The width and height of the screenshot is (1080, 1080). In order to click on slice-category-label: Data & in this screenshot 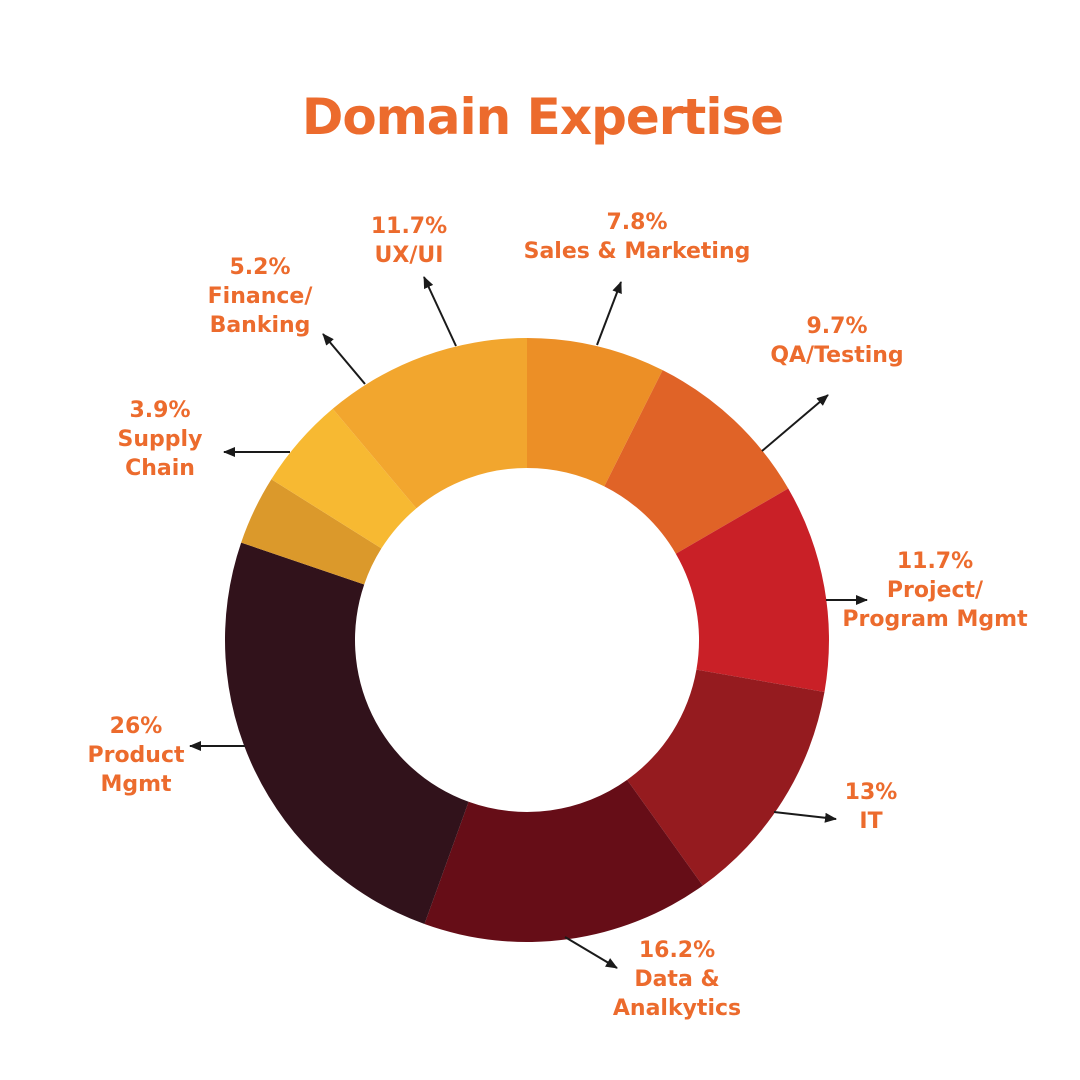, I will do `click(677, 979)`.